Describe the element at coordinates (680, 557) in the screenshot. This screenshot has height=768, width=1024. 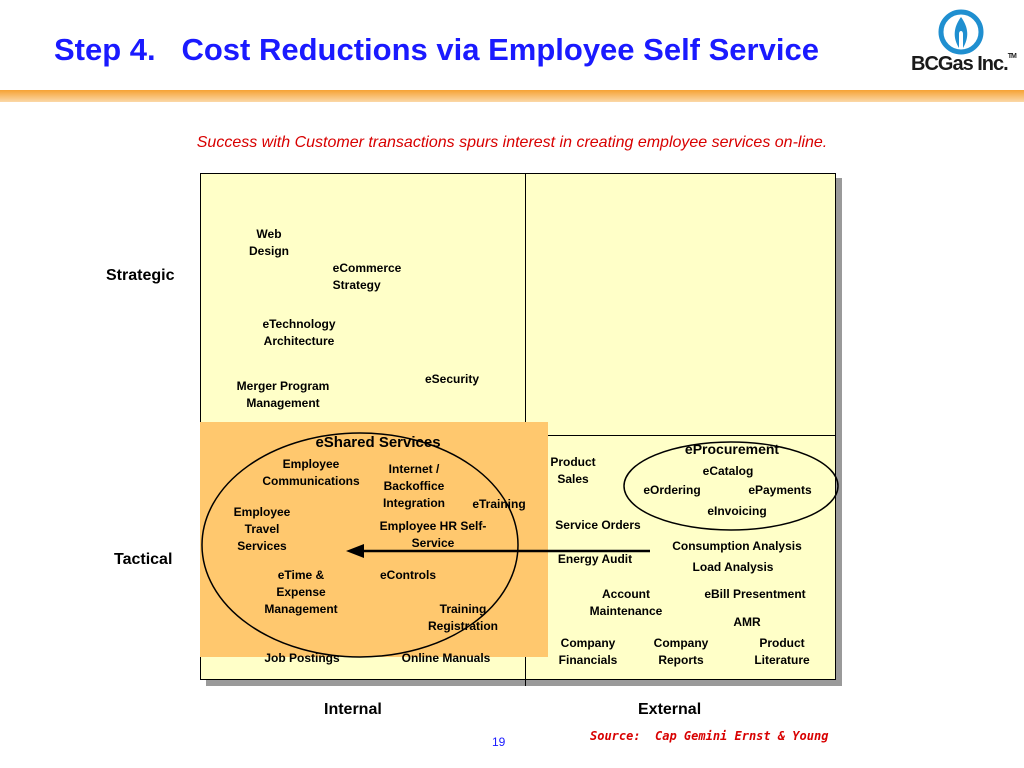
I see `quadrant-tactical-external` at that location.